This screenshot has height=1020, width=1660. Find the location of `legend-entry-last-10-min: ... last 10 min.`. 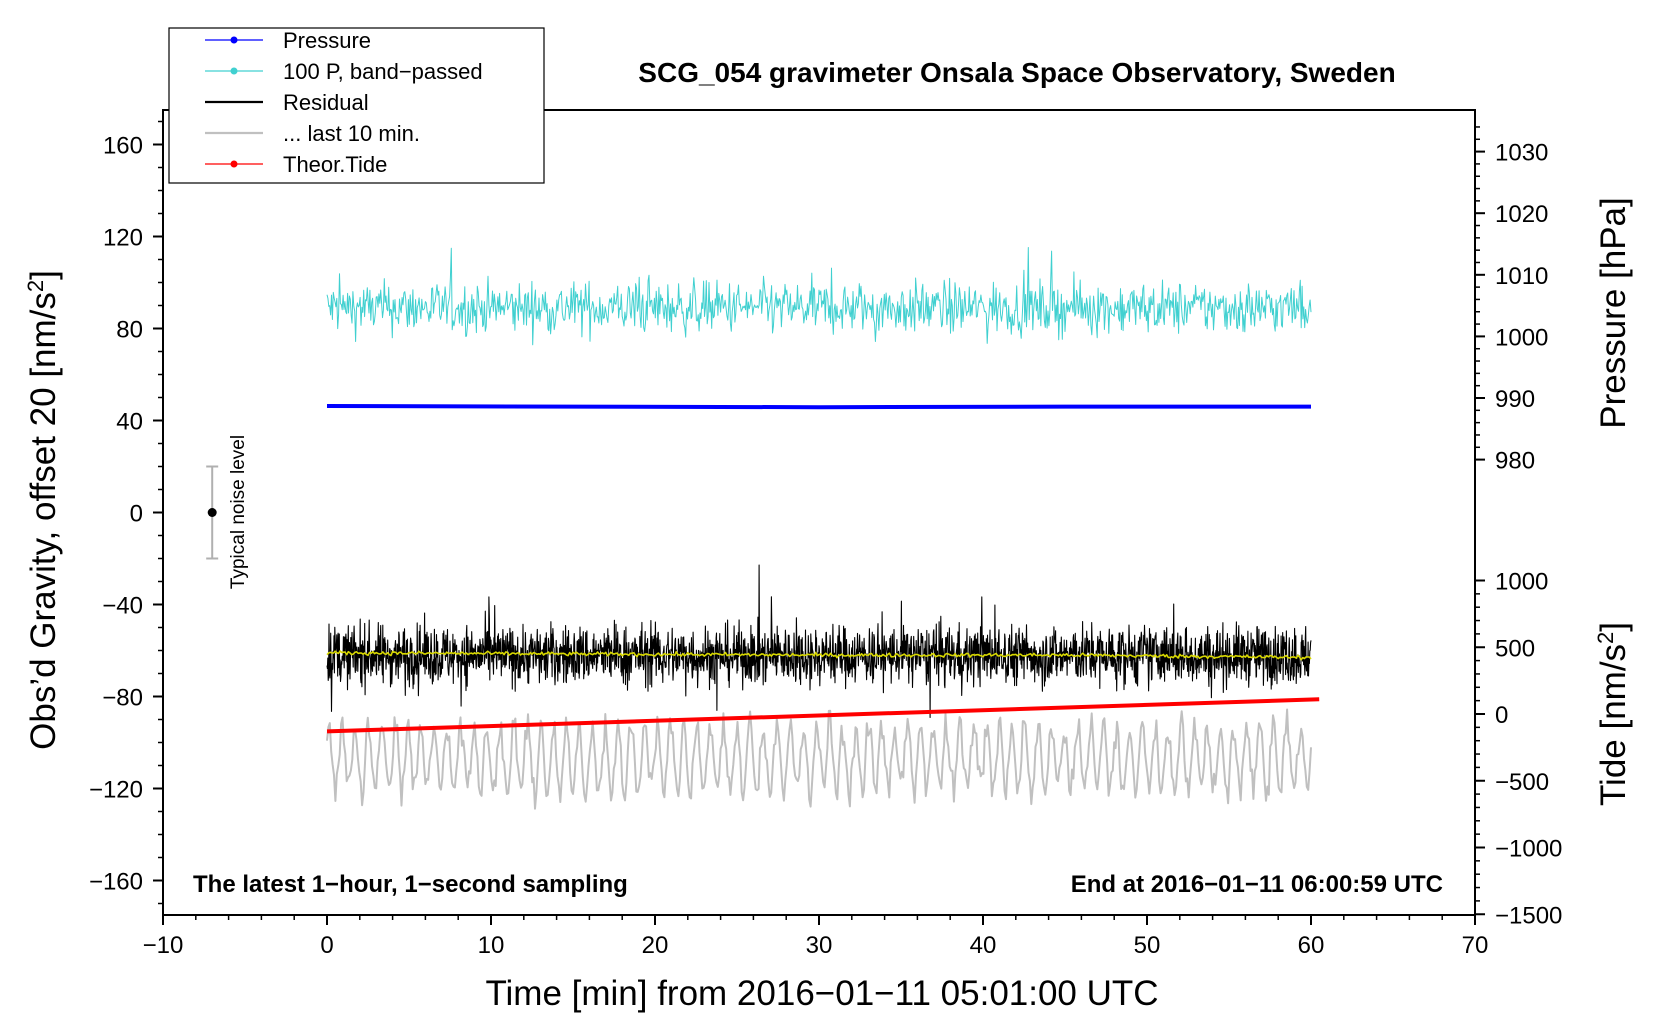

legend-entry-last-10-min: ... last 10 min. is located at coordinates (312, 133).